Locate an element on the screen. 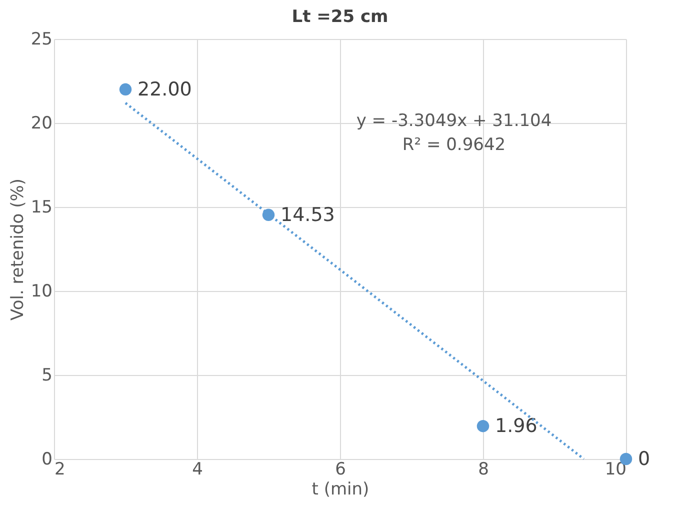  y-tick-label: 5 is located at coordinates (47, 376).